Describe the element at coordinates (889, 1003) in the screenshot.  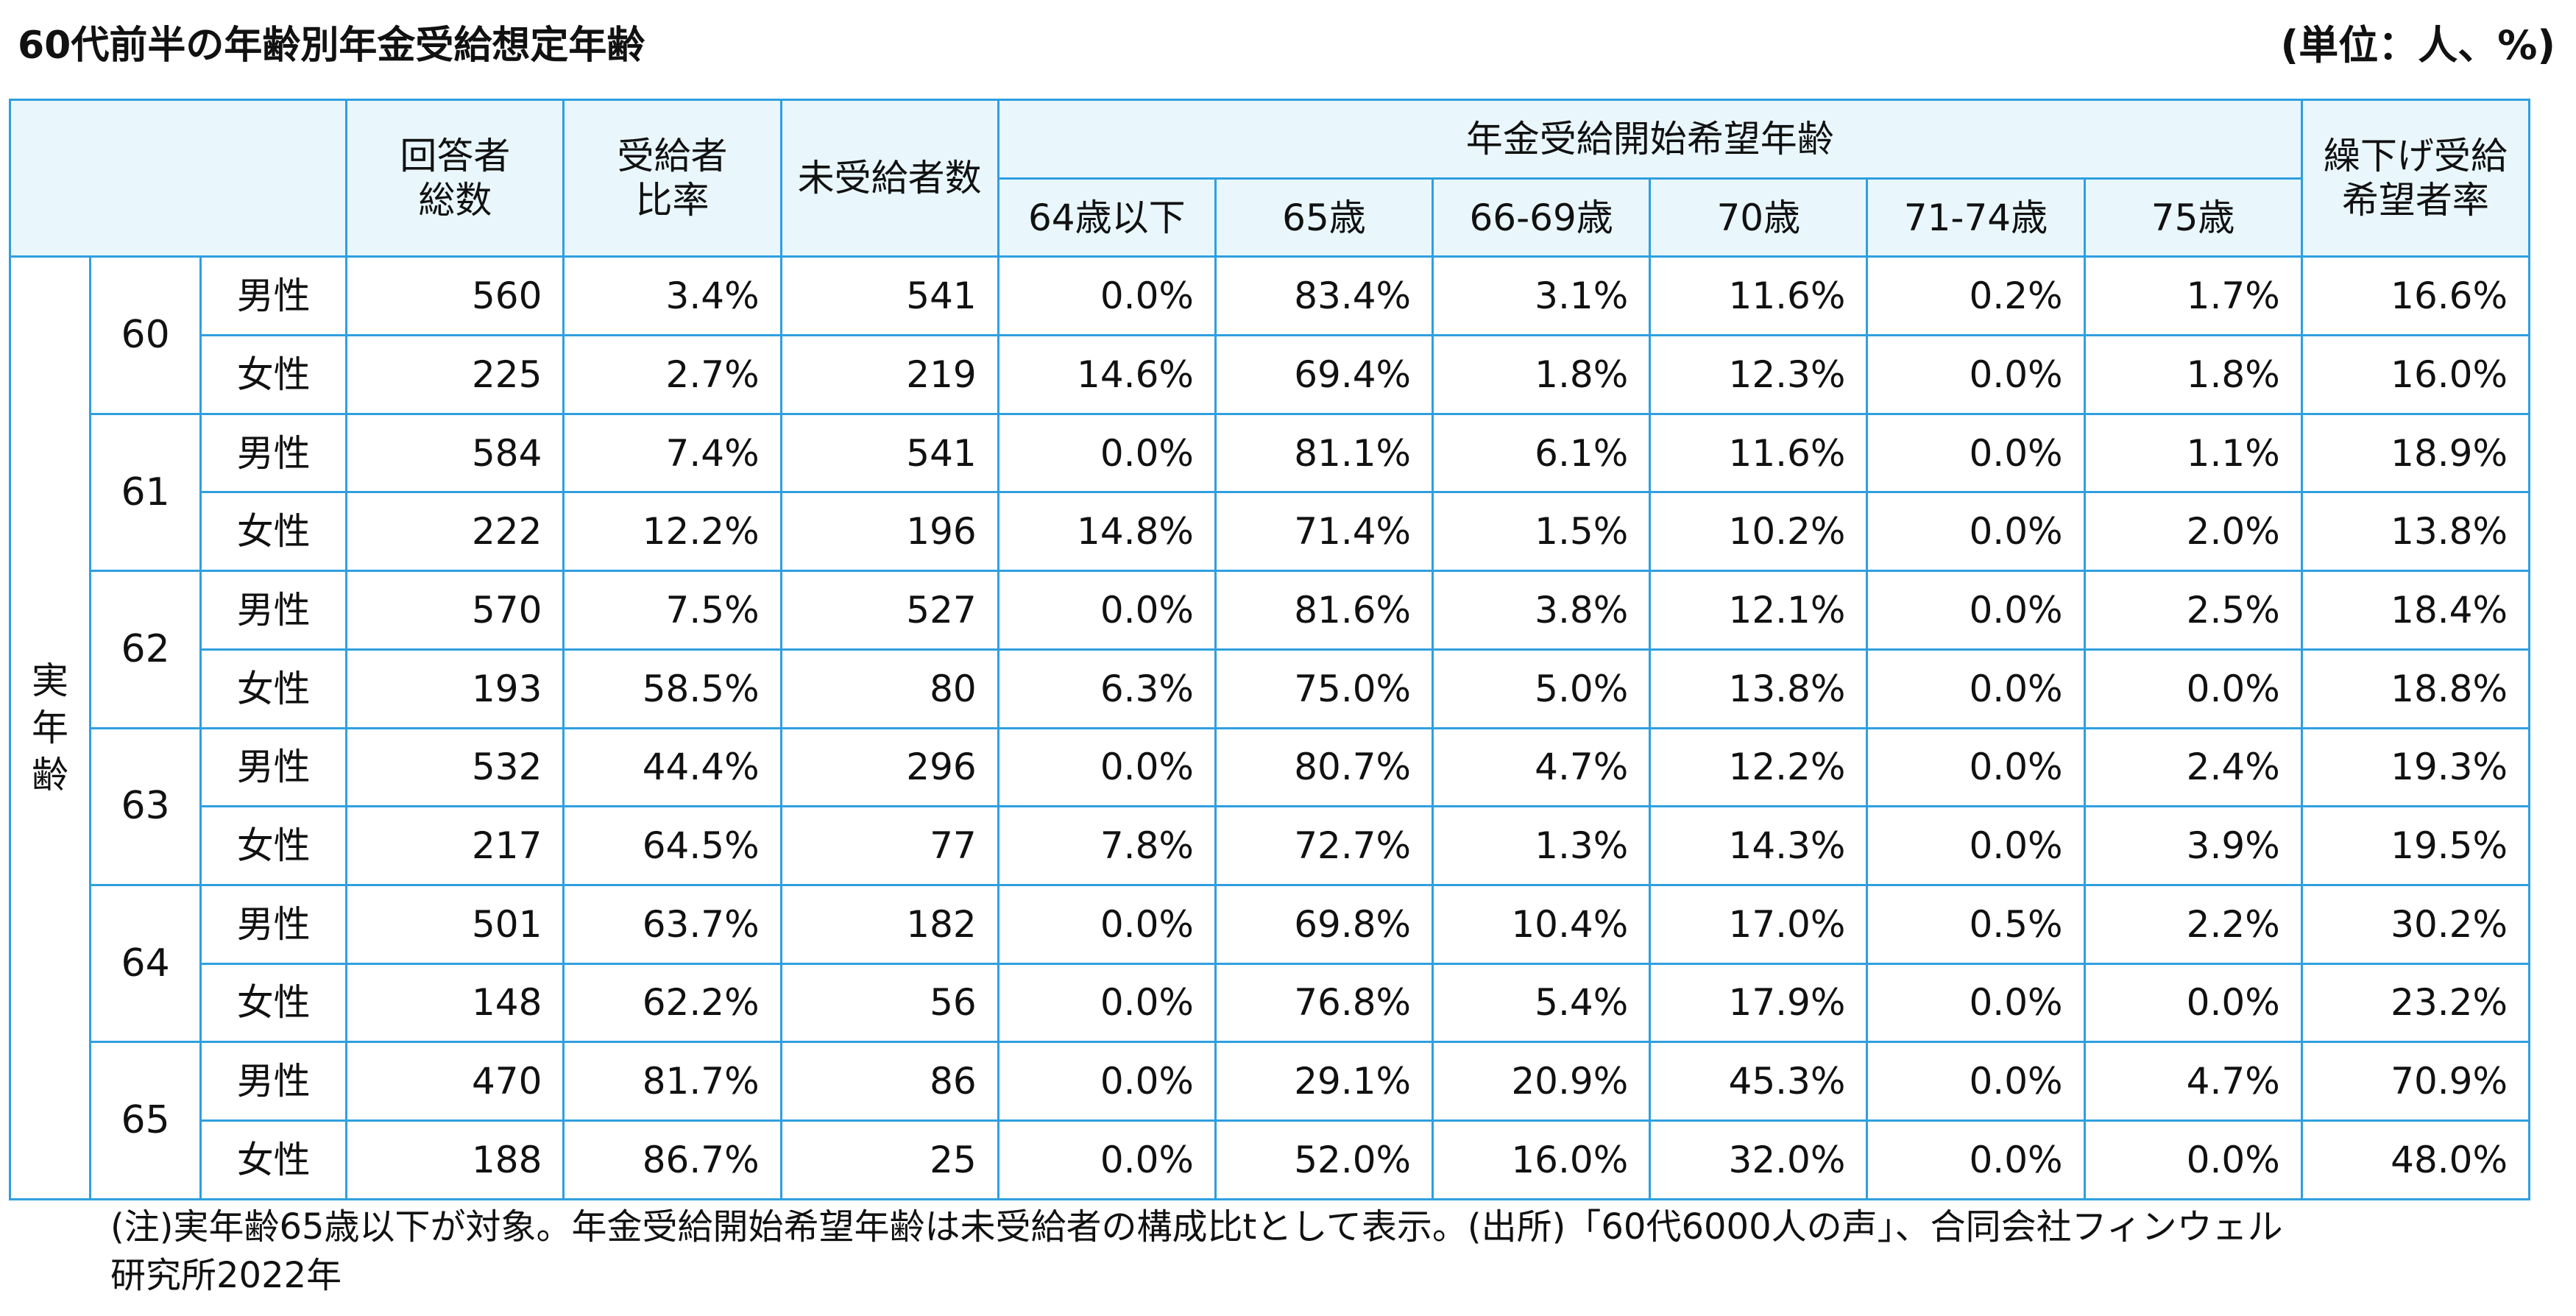
I see `value-cell: 56` at that location.